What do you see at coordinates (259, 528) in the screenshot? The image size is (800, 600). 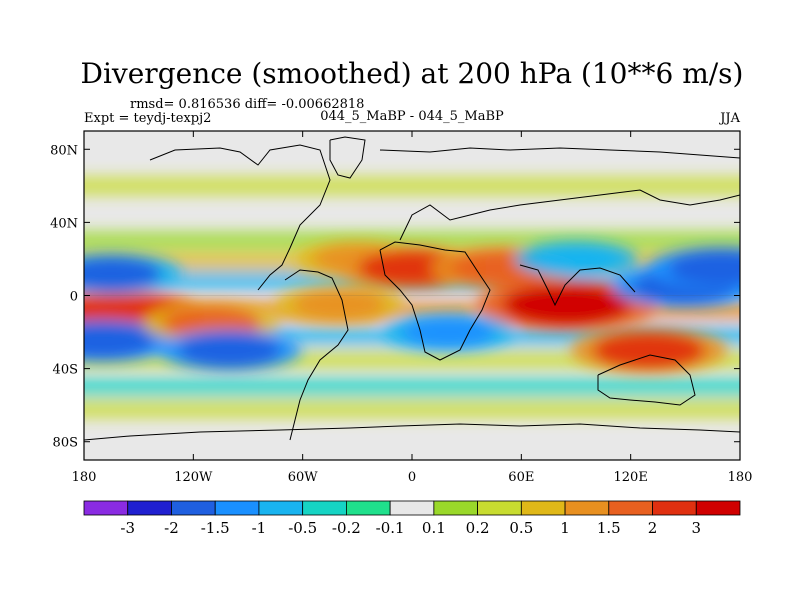 I see `colorbar-label: -1` at bounding box center [259, 528].